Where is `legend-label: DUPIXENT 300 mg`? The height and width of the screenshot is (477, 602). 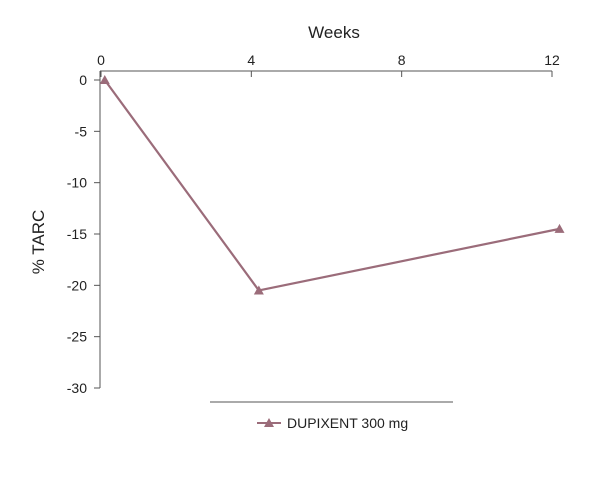
legend-label: DUPIXENT 300 mg is located at coordinates (347, 423).